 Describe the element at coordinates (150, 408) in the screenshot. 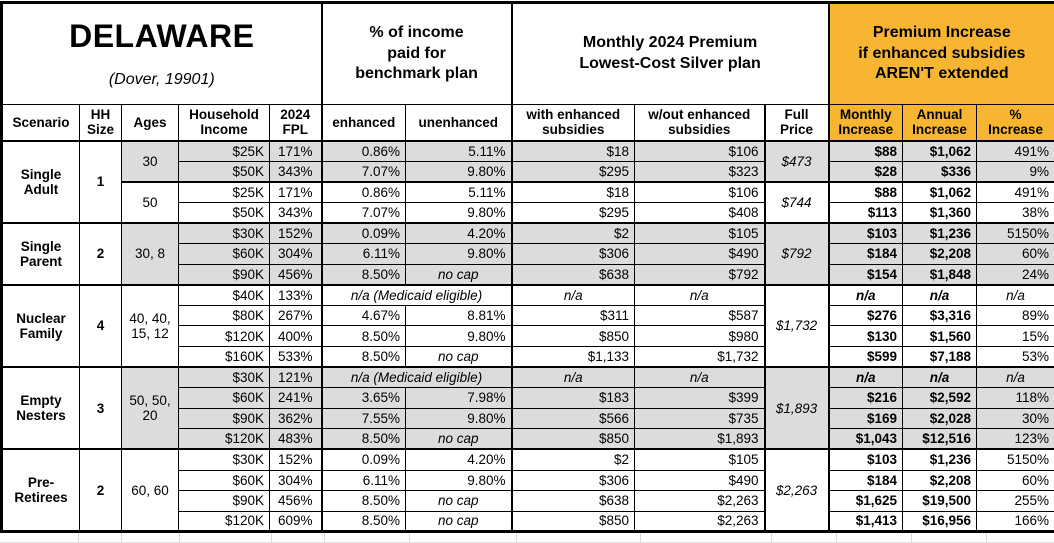

I see `cell-ages: 50, 50, 20` at that location.